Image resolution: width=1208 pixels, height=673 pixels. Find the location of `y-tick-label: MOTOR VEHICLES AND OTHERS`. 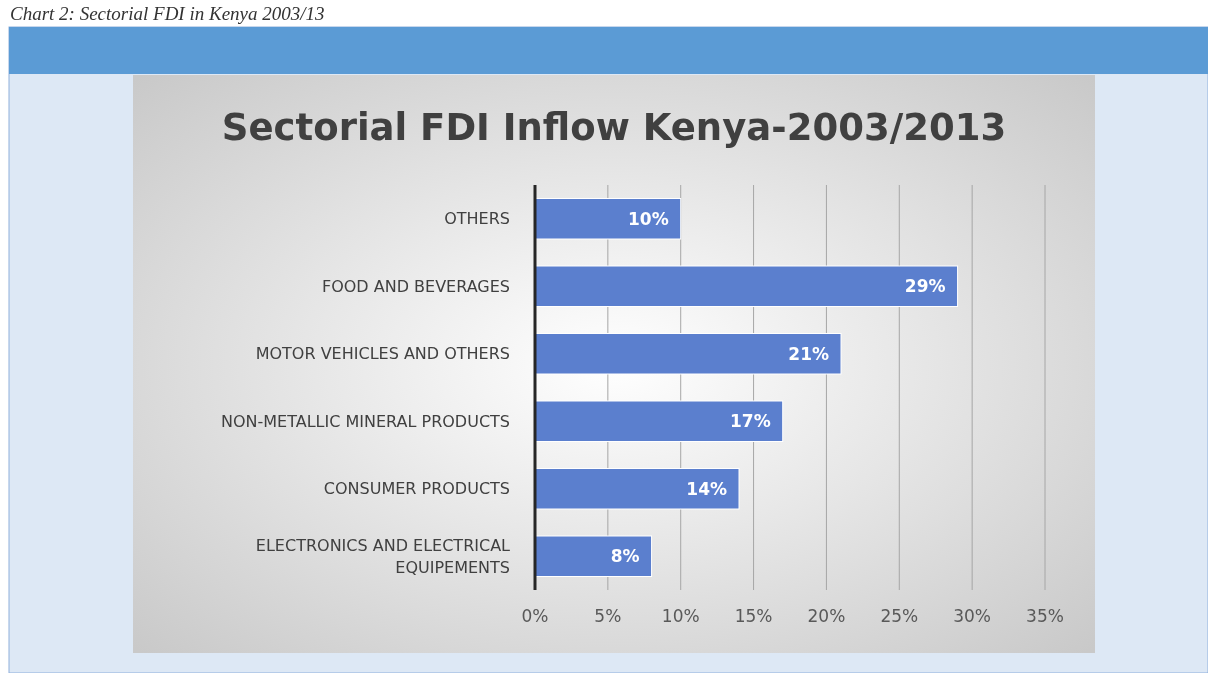

y-tick-label: MOTOR VEHICLES AND OTHERS is located at coordinates (382, 354).